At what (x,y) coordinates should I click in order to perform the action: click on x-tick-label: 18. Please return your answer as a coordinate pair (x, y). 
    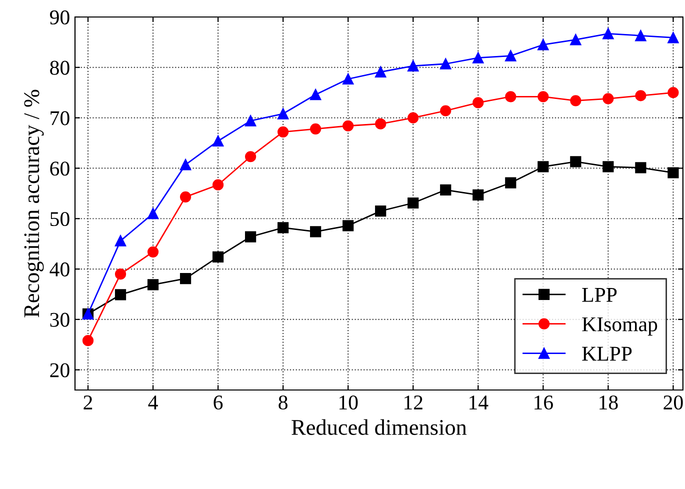
    Looking at the image, I should click on (609, 402).